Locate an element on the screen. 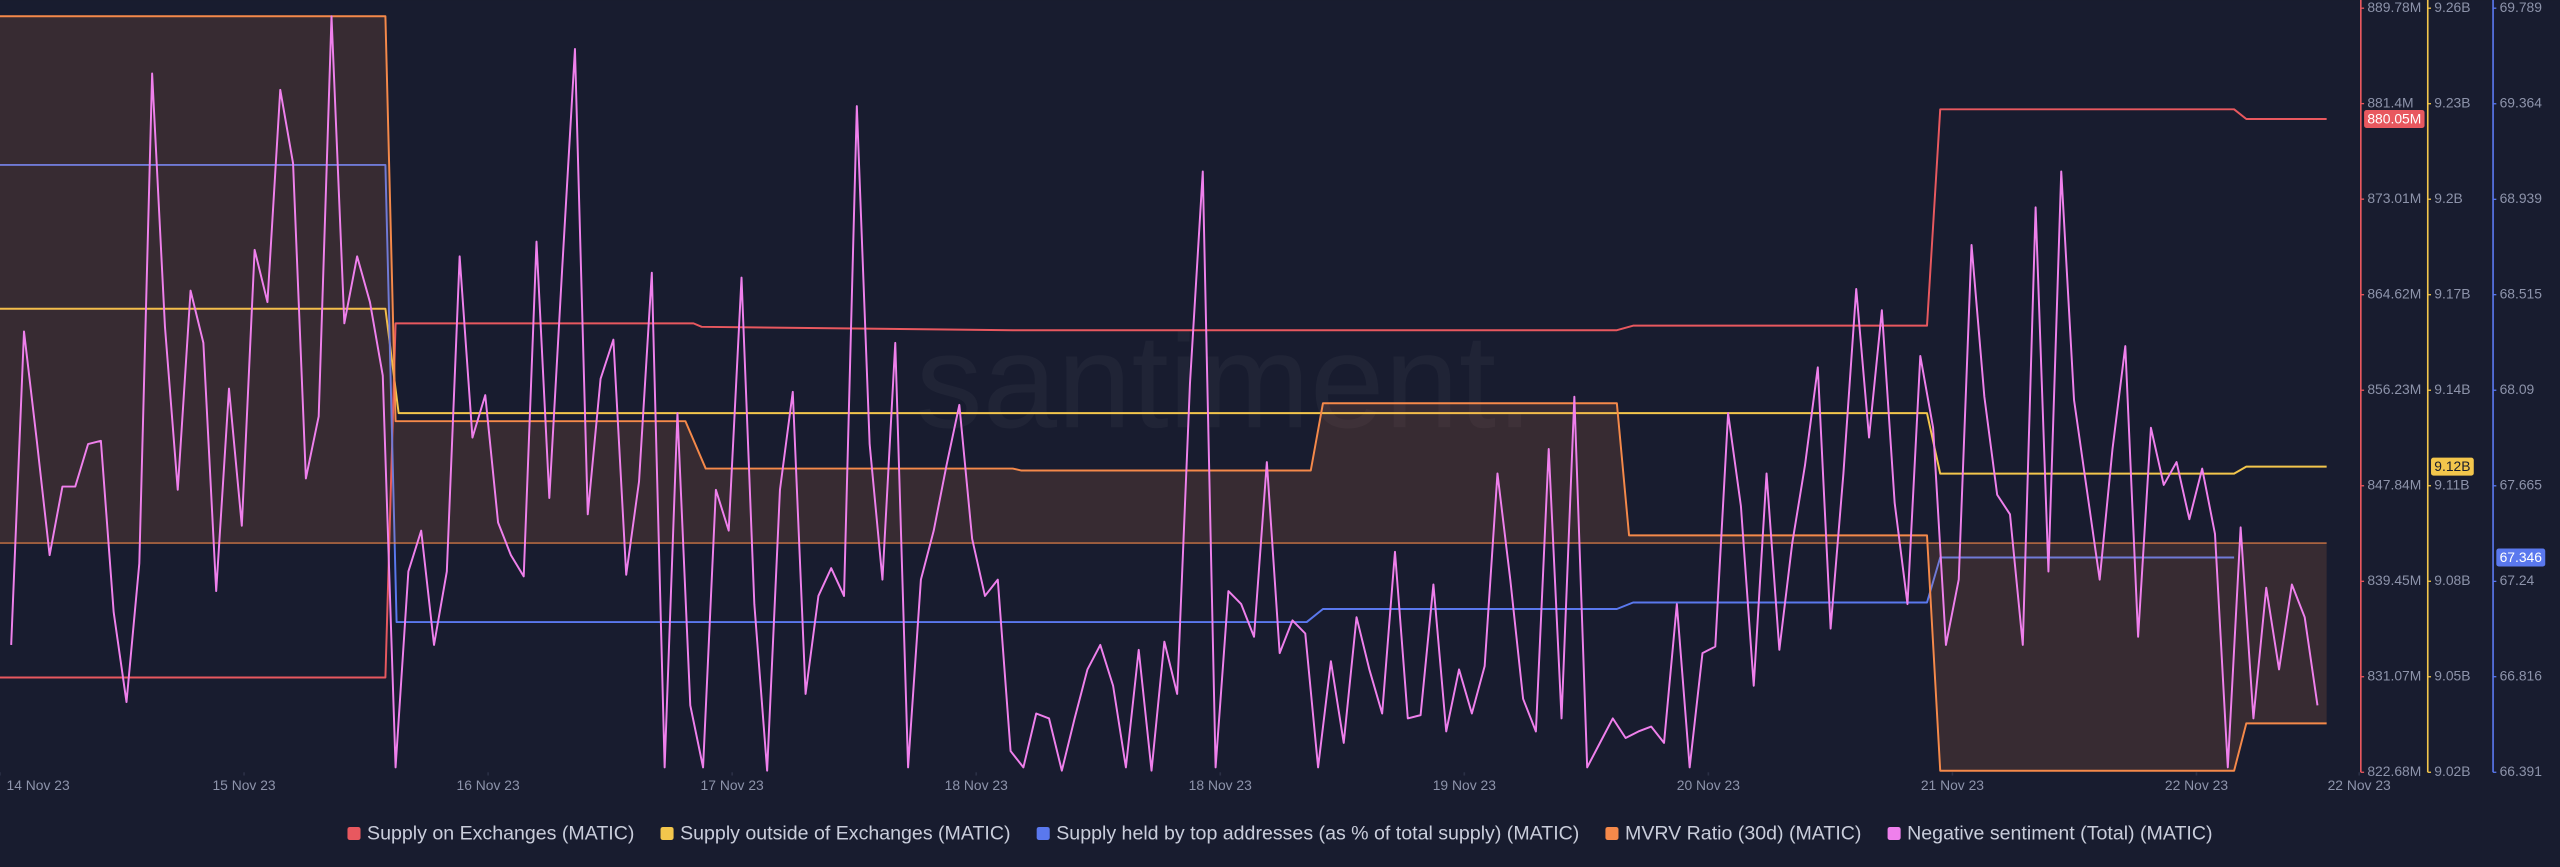  y-tick-label: 67.665 is located at coordinates (2521, 484).